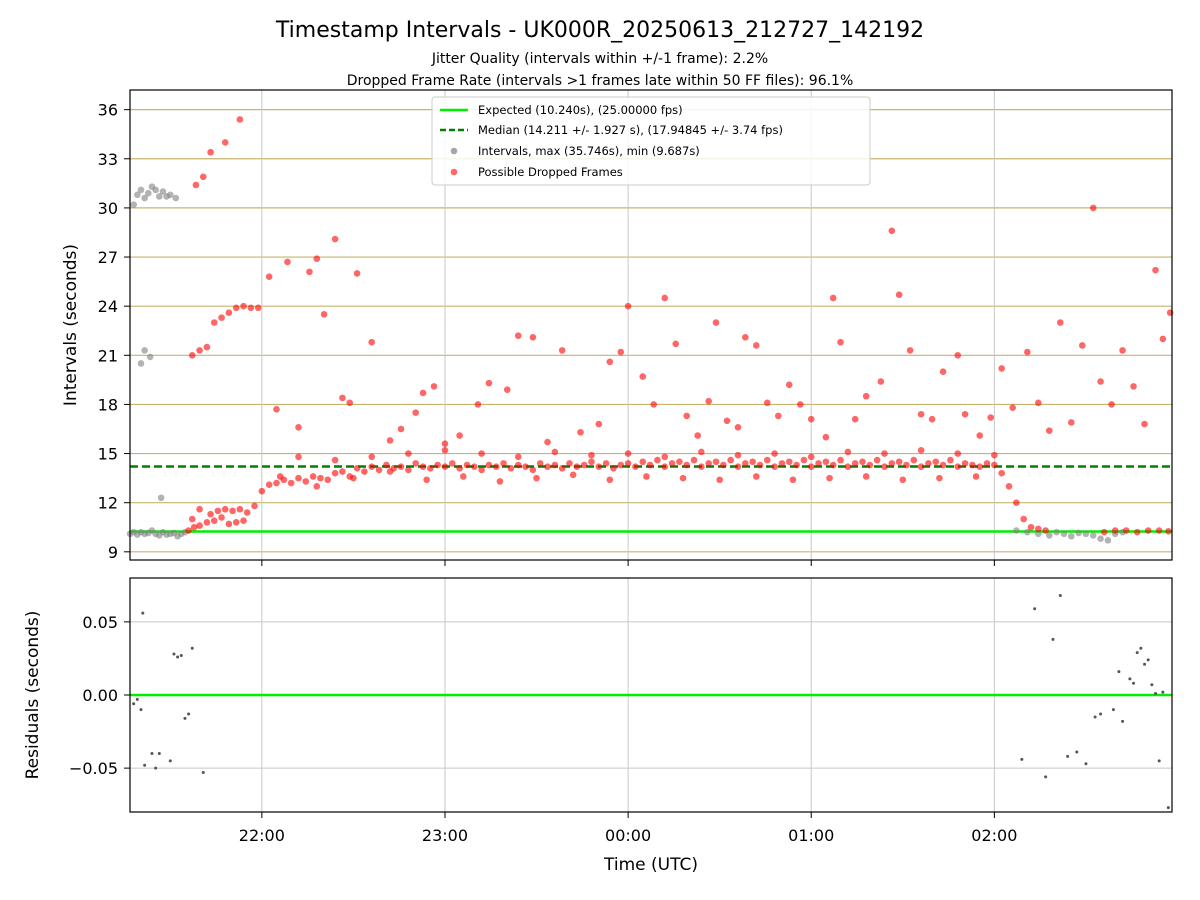 The width and height of the screenshot is (1200, 900). Describe the element at coordinates (108, 257) in the screenshot. I see `y-tick-label: 27` at that location.